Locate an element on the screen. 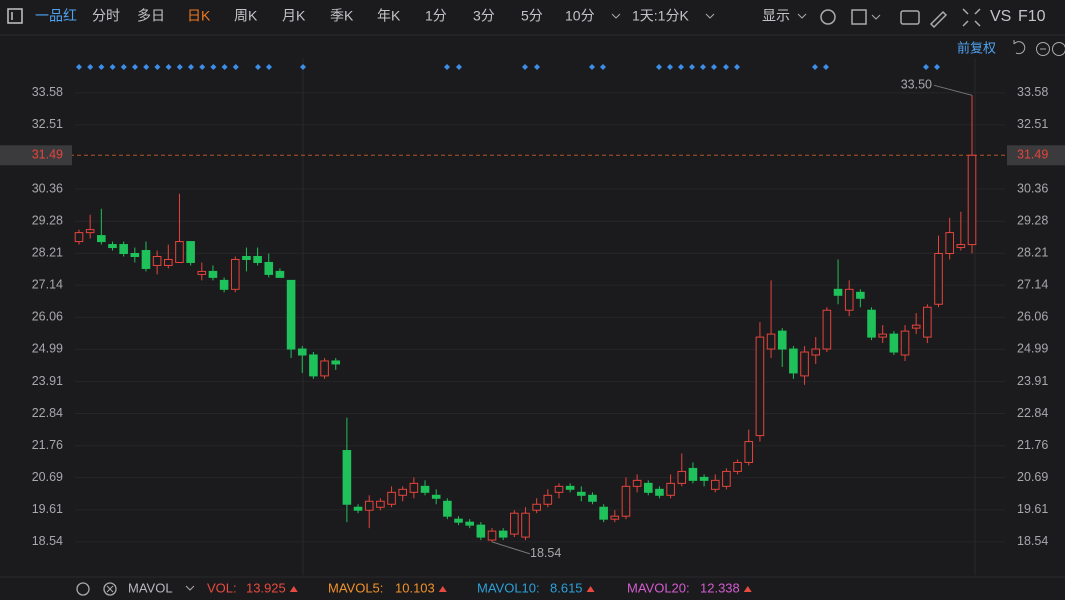 The height and width of the screenshot is (600, 1065). period-tab: 年K is located at coordinates (389, 16).